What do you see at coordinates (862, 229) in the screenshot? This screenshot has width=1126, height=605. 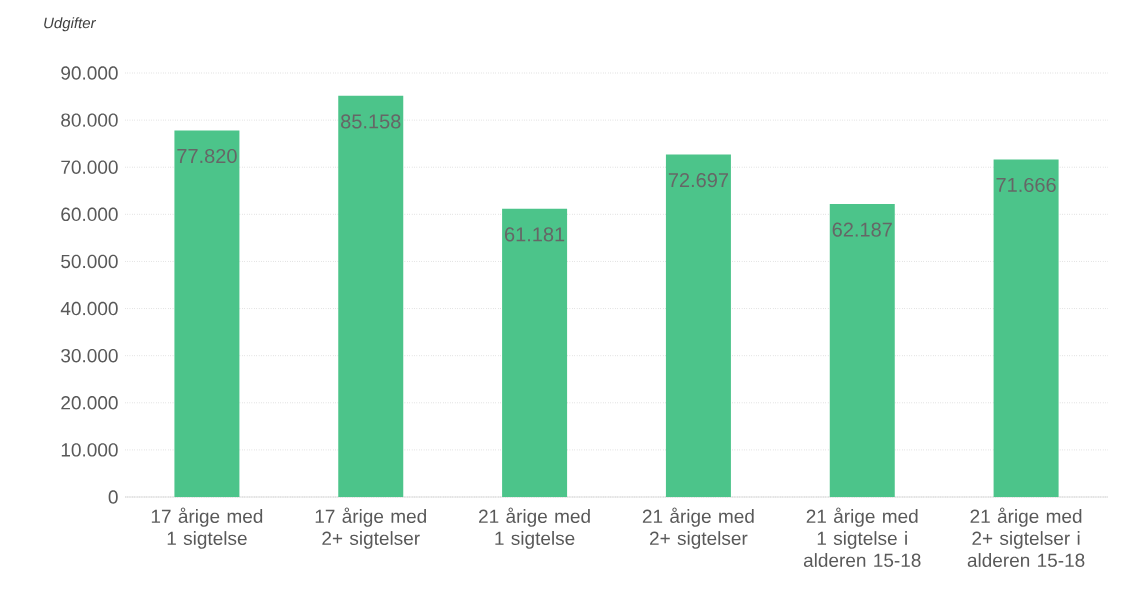 I see `data-label: 62.187` at bounding box center [862, 229].